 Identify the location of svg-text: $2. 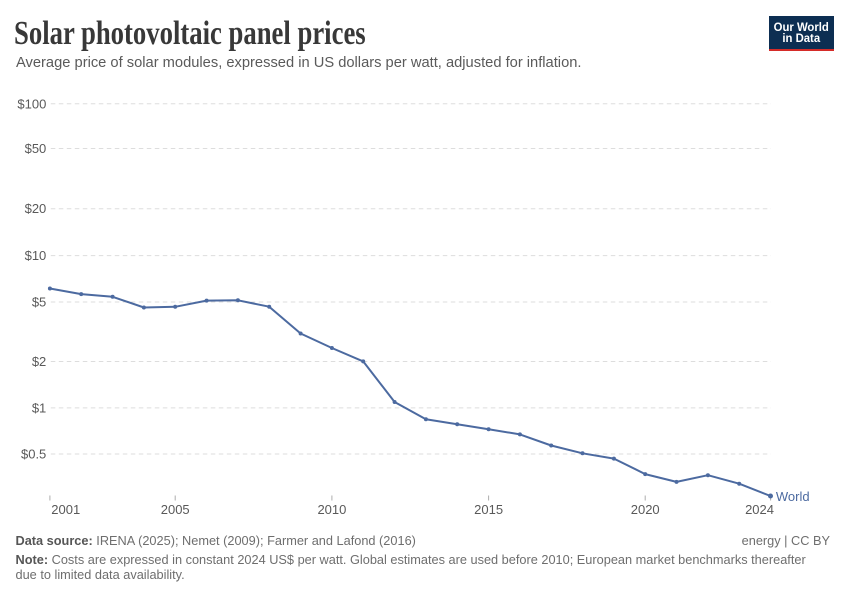
(39, 361).